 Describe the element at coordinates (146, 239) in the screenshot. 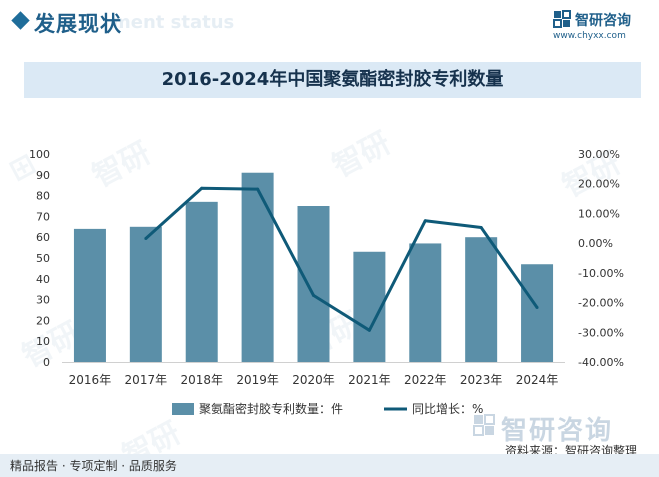

I see `growth-point-2017年` at that location.